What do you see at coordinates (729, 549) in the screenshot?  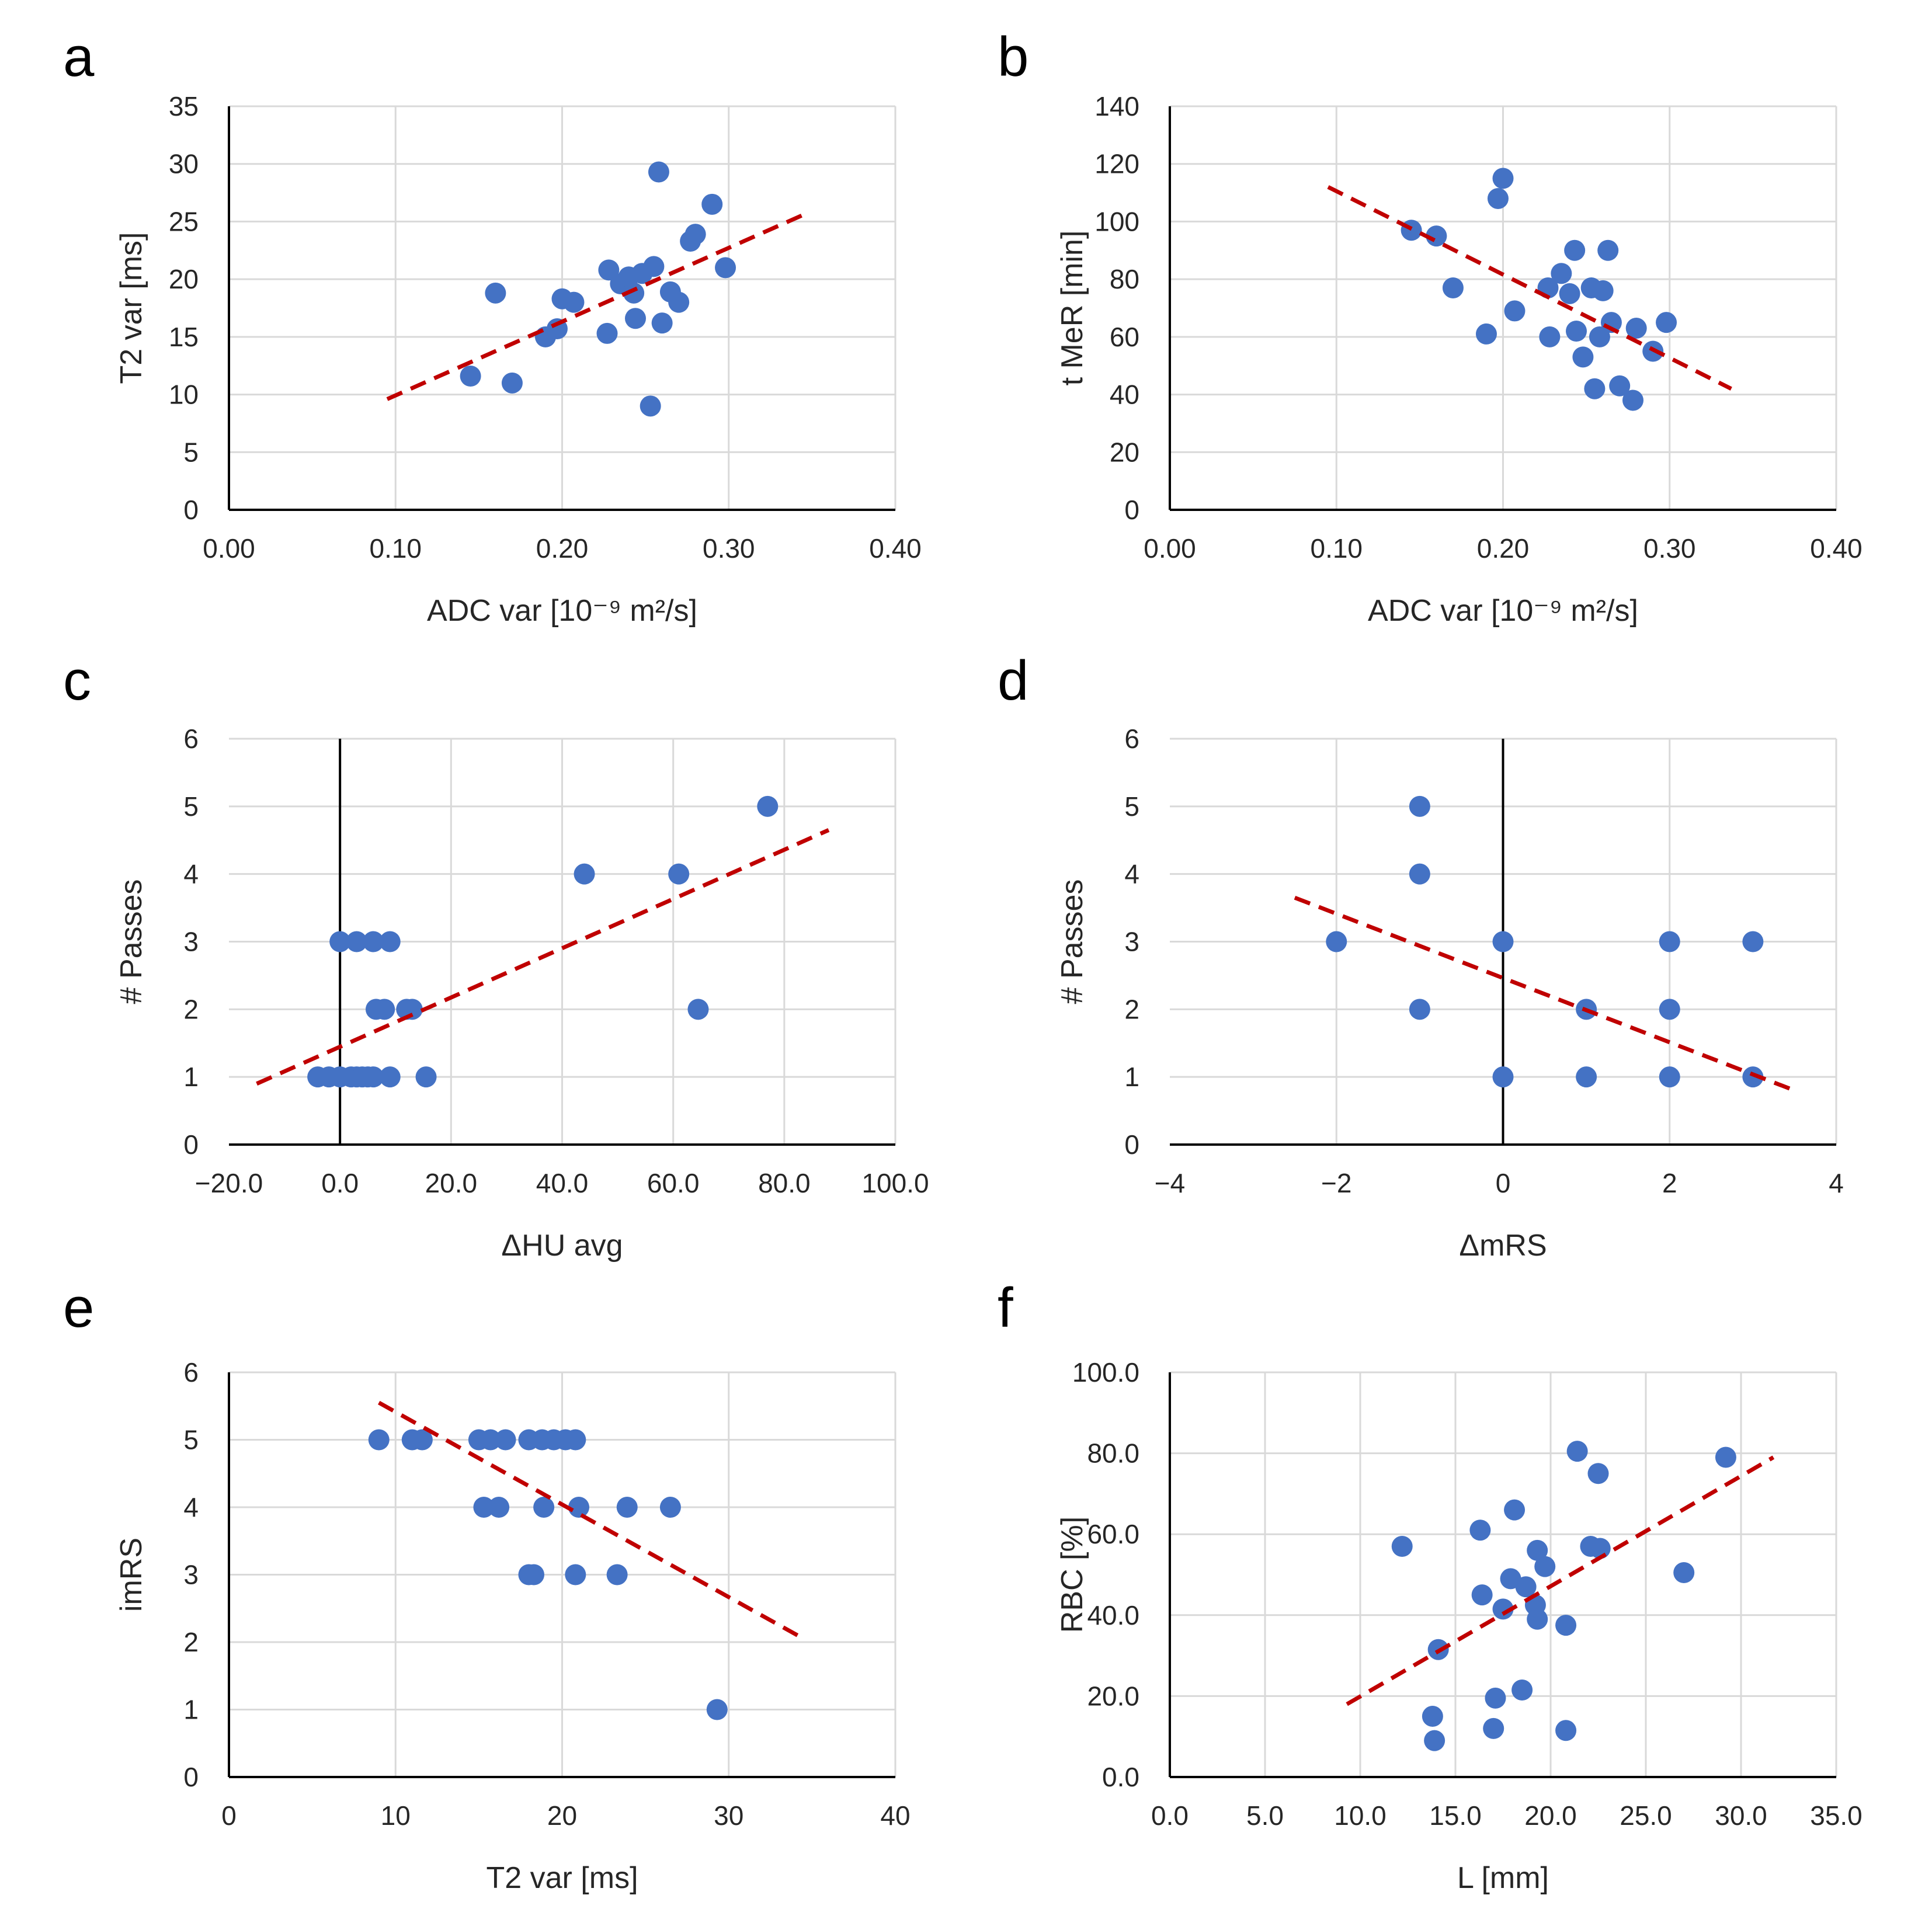 I see `x-tick-label: 0.30` at bounding box center [729, 549].